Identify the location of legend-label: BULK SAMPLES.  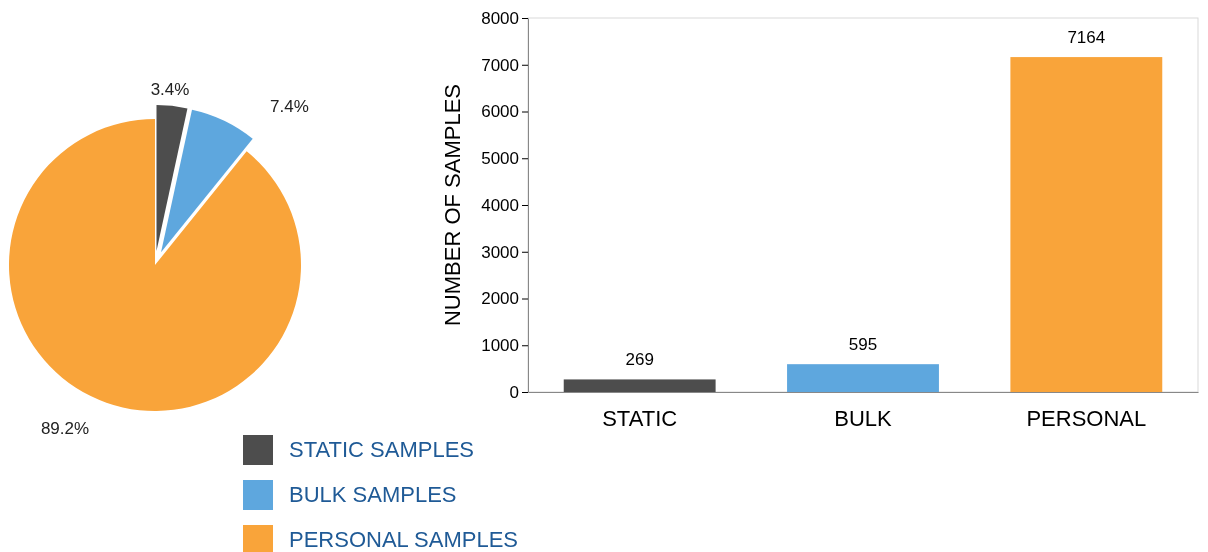
(373, 494).